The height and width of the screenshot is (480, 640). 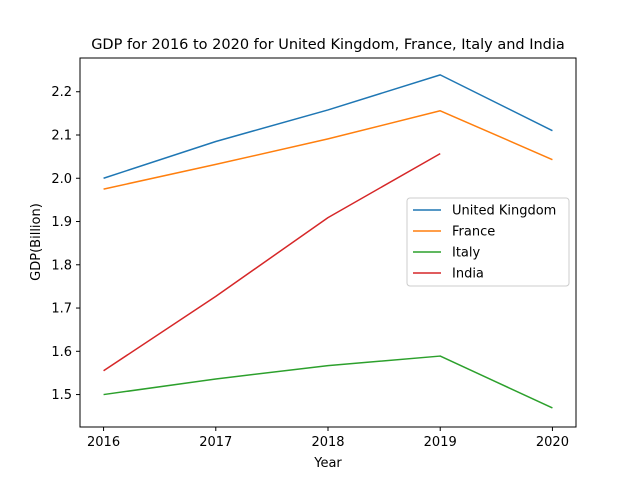 I want to click on y-axis-ticks: 1.5 1.6 1.7 1.8 1.9 2.0 2.1 2.2, so click(x=65, y=244).